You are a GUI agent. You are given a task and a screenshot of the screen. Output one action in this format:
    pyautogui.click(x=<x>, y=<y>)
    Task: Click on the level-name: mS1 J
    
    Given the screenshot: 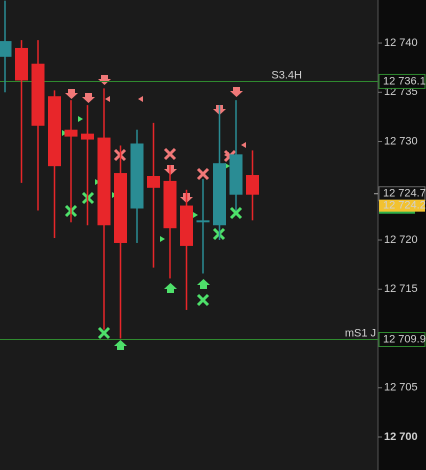 What is the action you would take?
    pyautogui.click(x=360, y=333)
    